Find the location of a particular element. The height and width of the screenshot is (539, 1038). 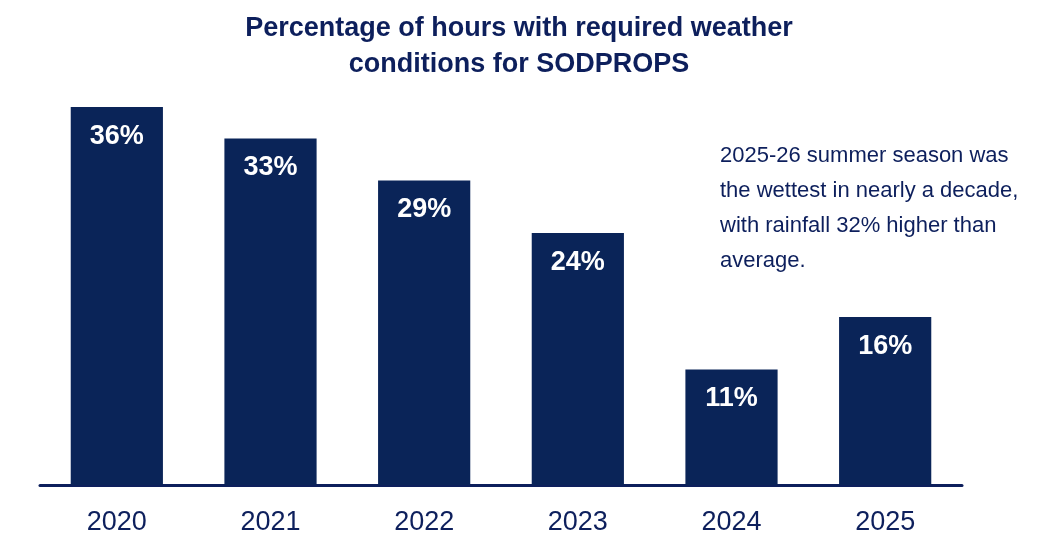

x-tick-label: 2021 is located at coordinates (270, 520).